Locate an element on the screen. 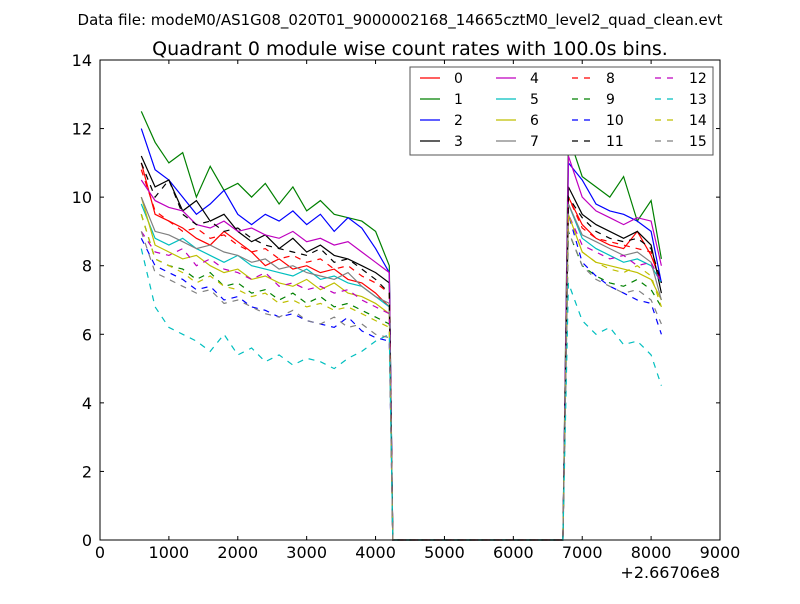 The image size is (800, 604). legend-label-14: 14 is located at coordinates (698, 121).